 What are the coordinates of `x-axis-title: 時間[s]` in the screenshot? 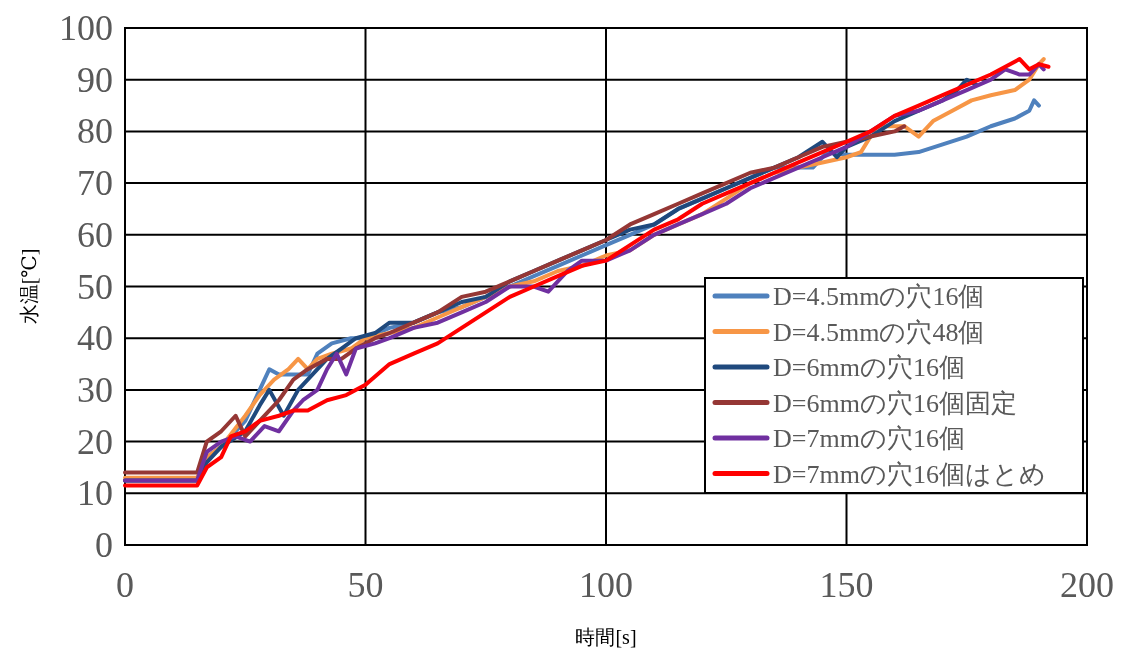 It's located at (606, 637).